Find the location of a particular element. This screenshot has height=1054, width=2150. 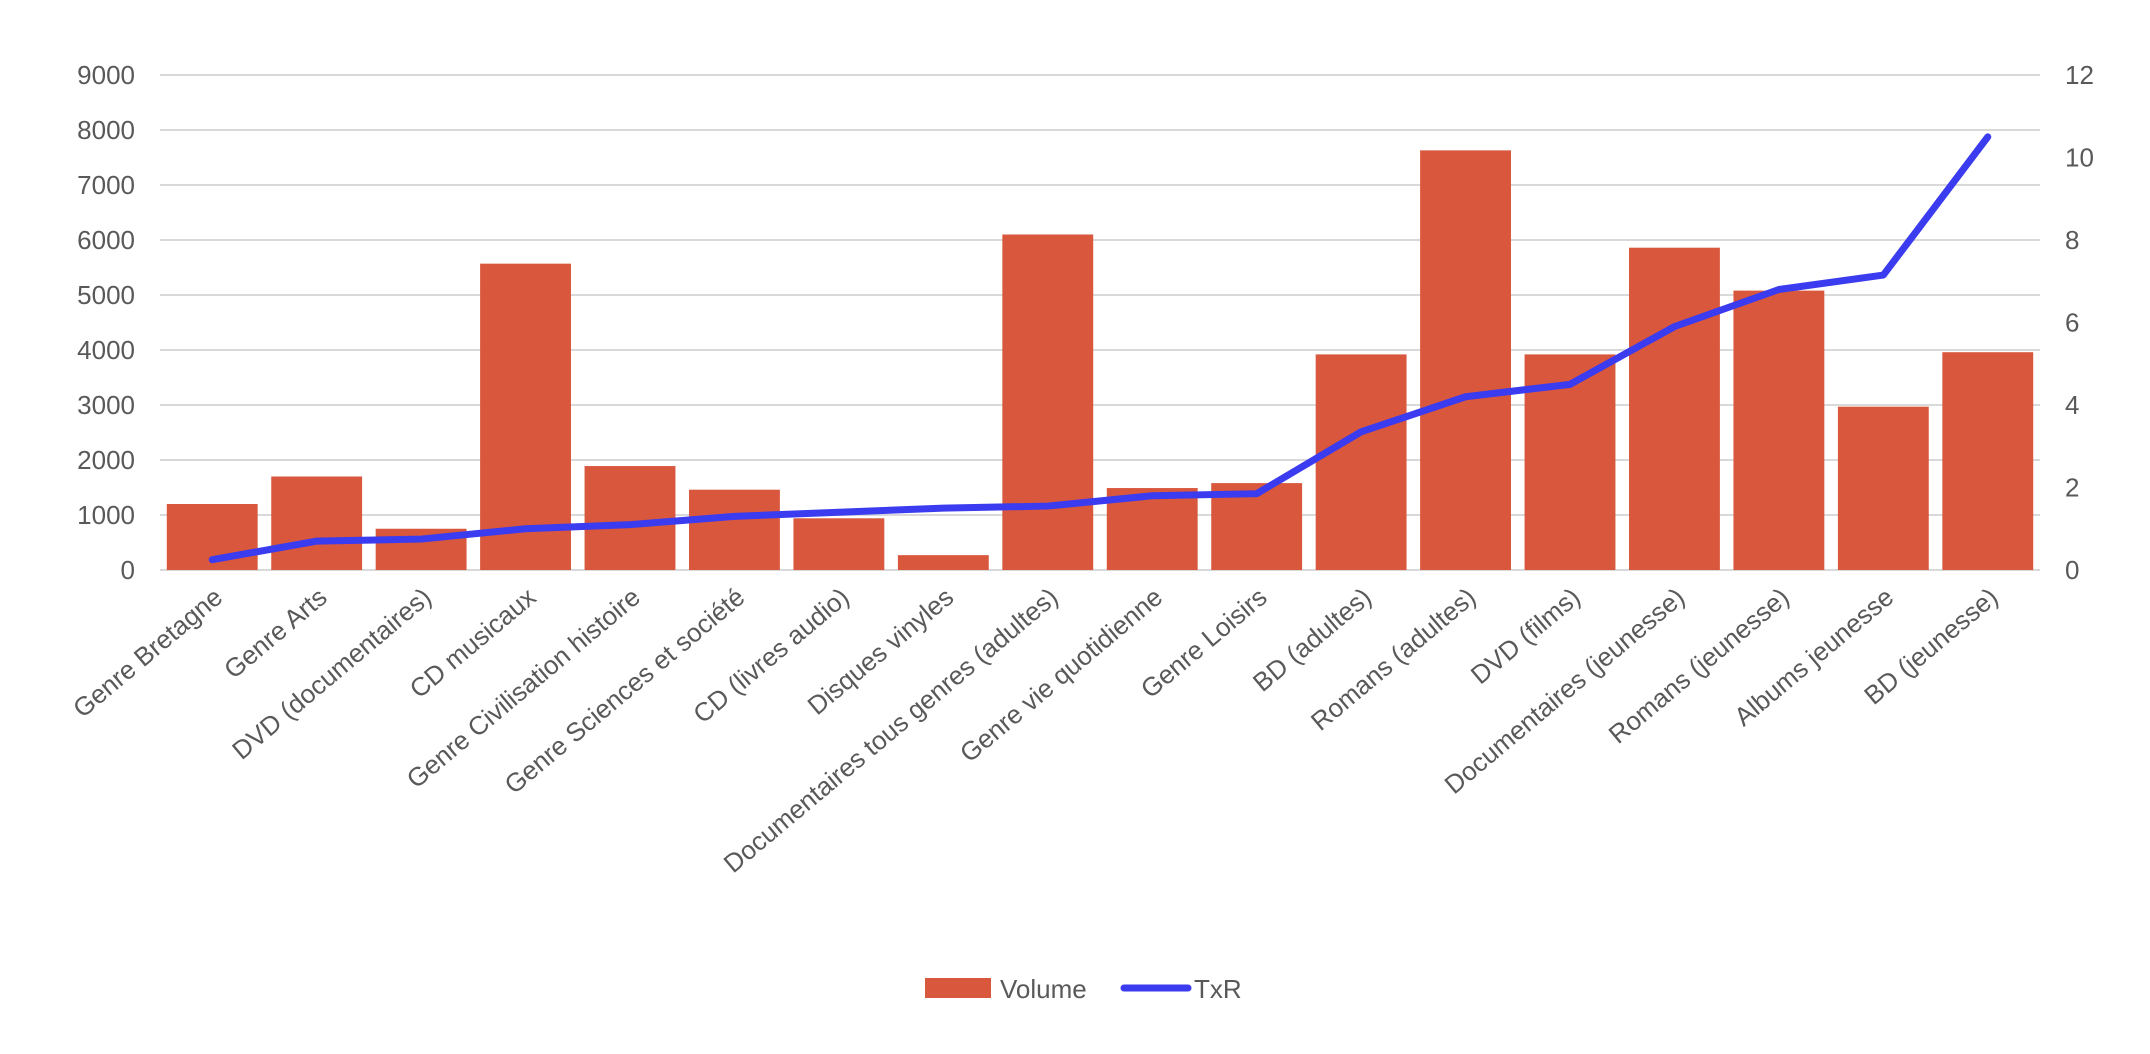

right-axis-tick-label: 6 is located at coordinates (2072, 323).